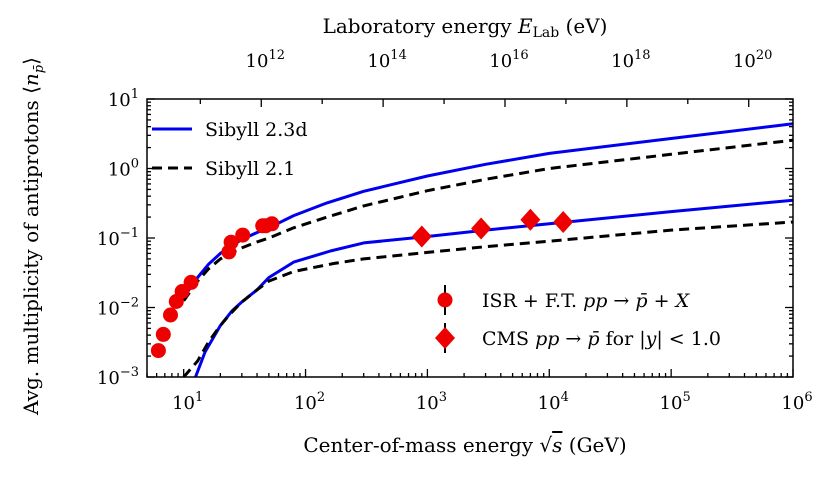  I want to click on sqrt-symbol: √, so click(545, 445).